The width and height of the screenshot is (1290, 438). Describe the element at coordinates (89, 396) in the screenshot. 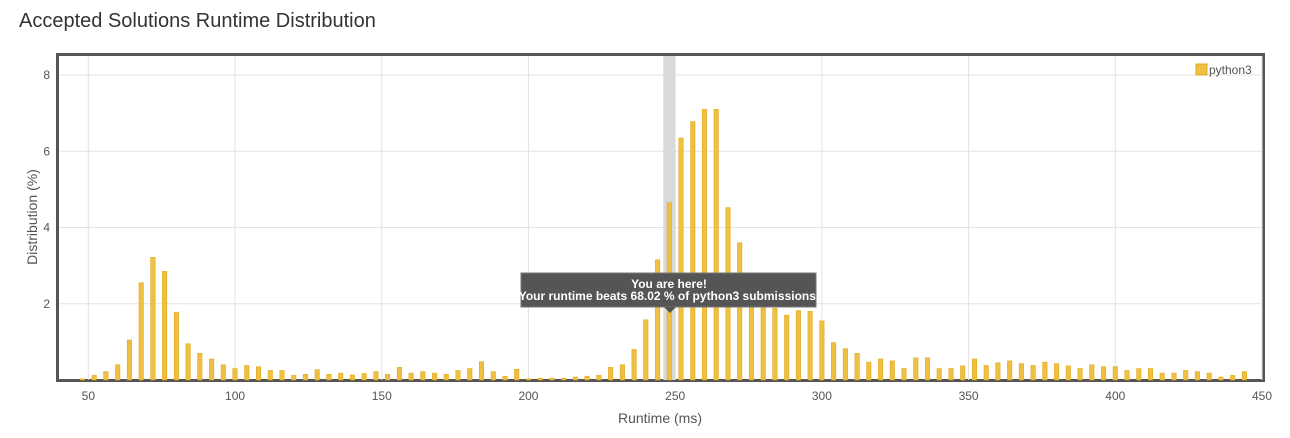

I see `x-tick-label: 50` at that location.